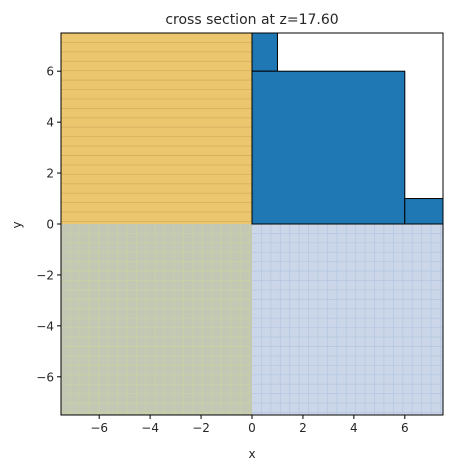 The height and width of the screenshot is (470, 454). What do you see at coordinates (45, 275) in the screenshot?
I see `y-tick-label: −2` at bounding box center [45, 275].